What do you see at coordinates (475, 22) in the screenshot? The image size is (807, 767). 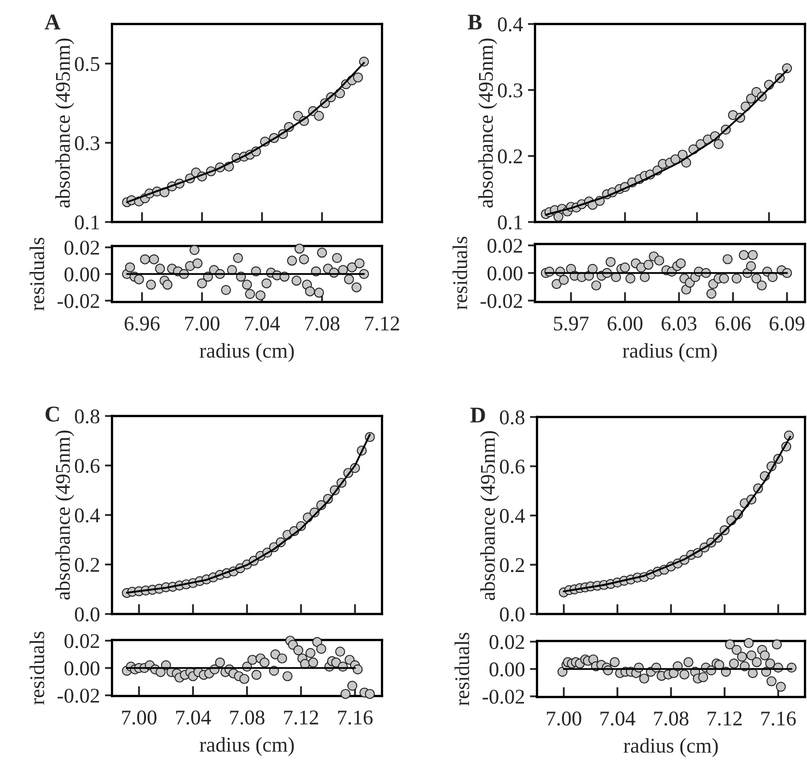 I see `chart-title: B` at bounding box center [475, 22].